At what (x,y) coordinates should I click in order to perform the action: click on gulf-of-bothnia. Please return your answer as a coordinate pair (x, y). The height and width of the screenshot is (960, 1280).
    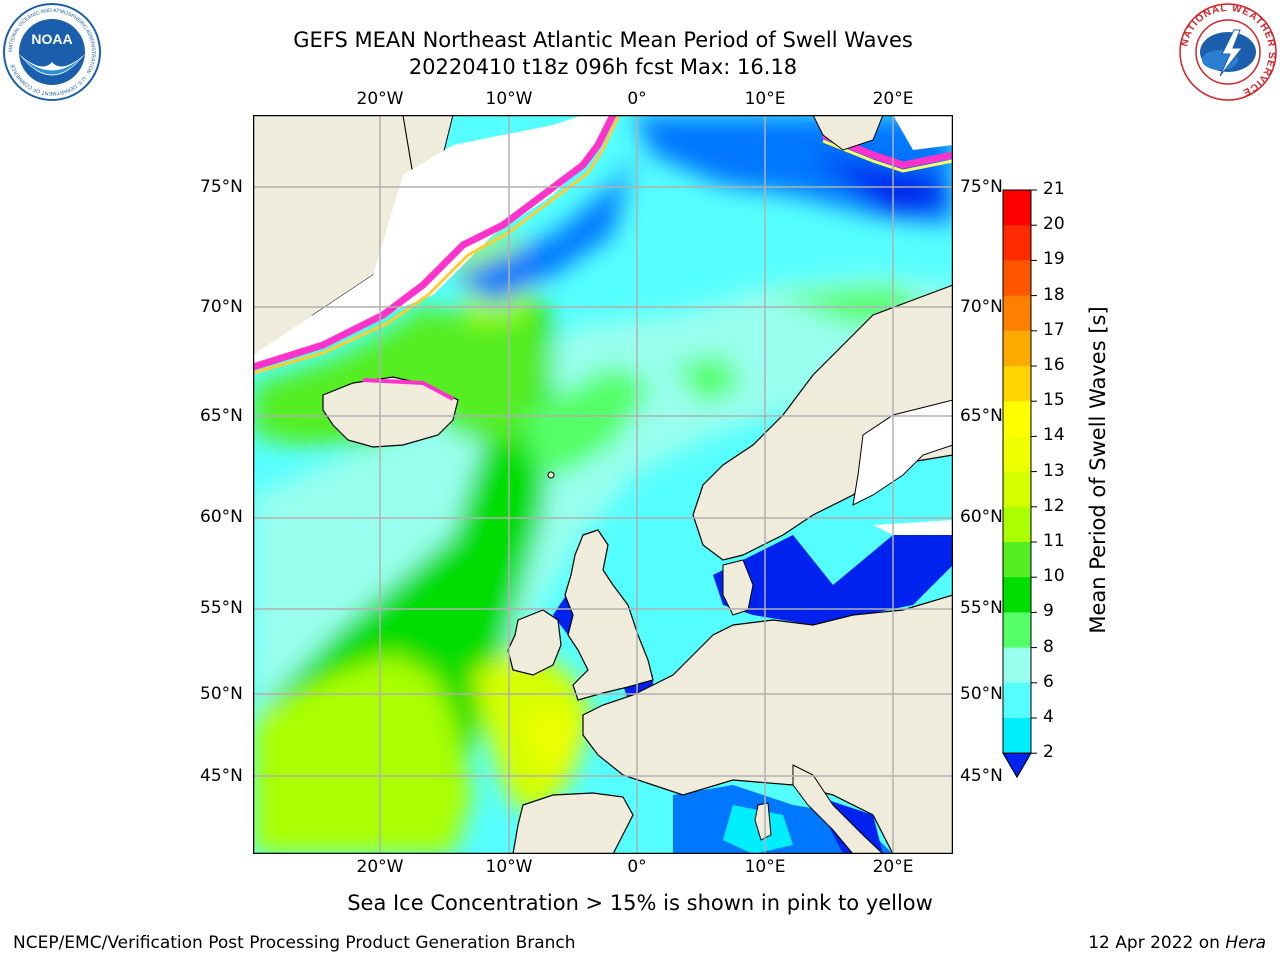
    Looking at the image, I should click on (902, 452).